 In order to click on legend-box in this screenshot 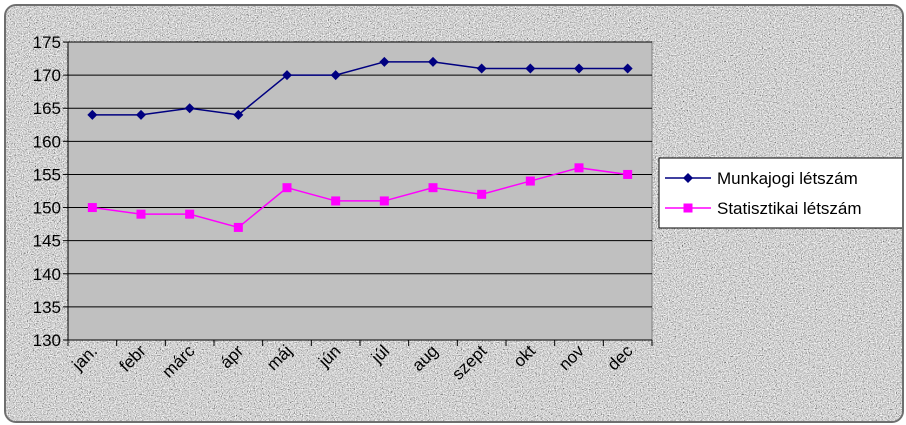, I will do `click(780, 193)`.